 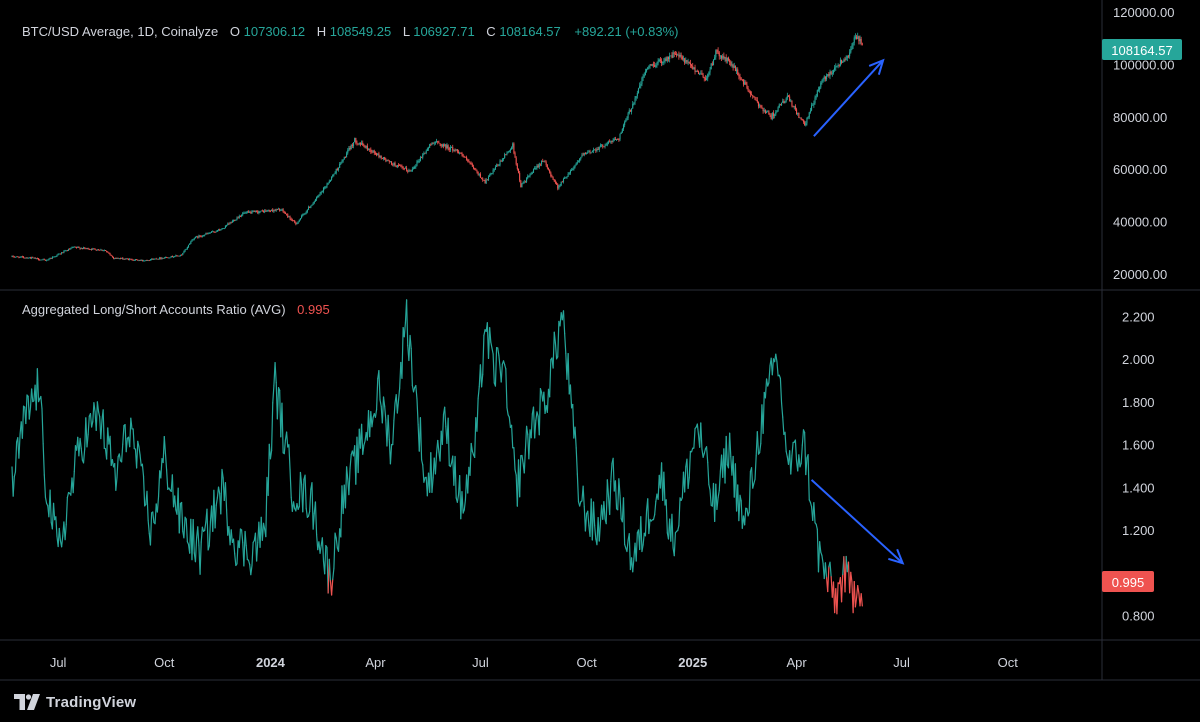 I want to click on time-axis-tick-label: Jul, so click(x=480, y=662).